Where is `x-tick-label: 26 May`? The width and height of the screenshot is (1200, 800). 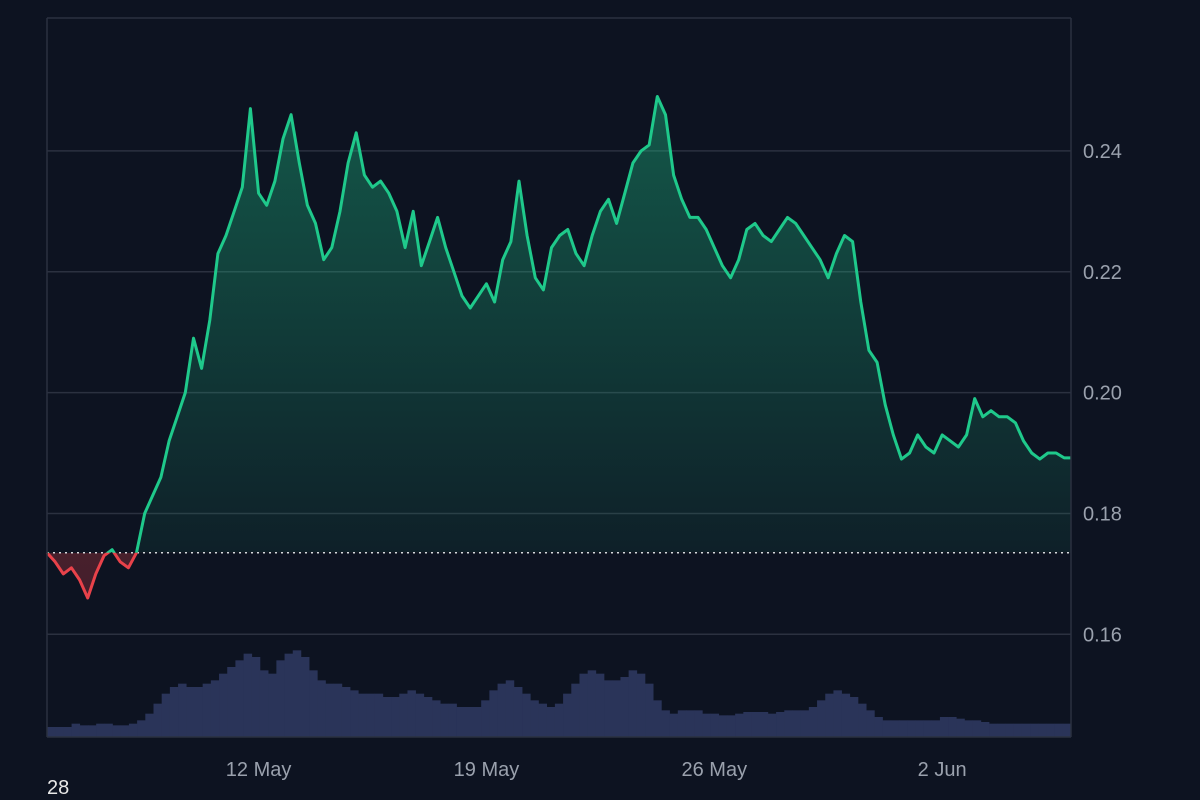
x-tick-label: 26 May is located at coordinates (714, 770).